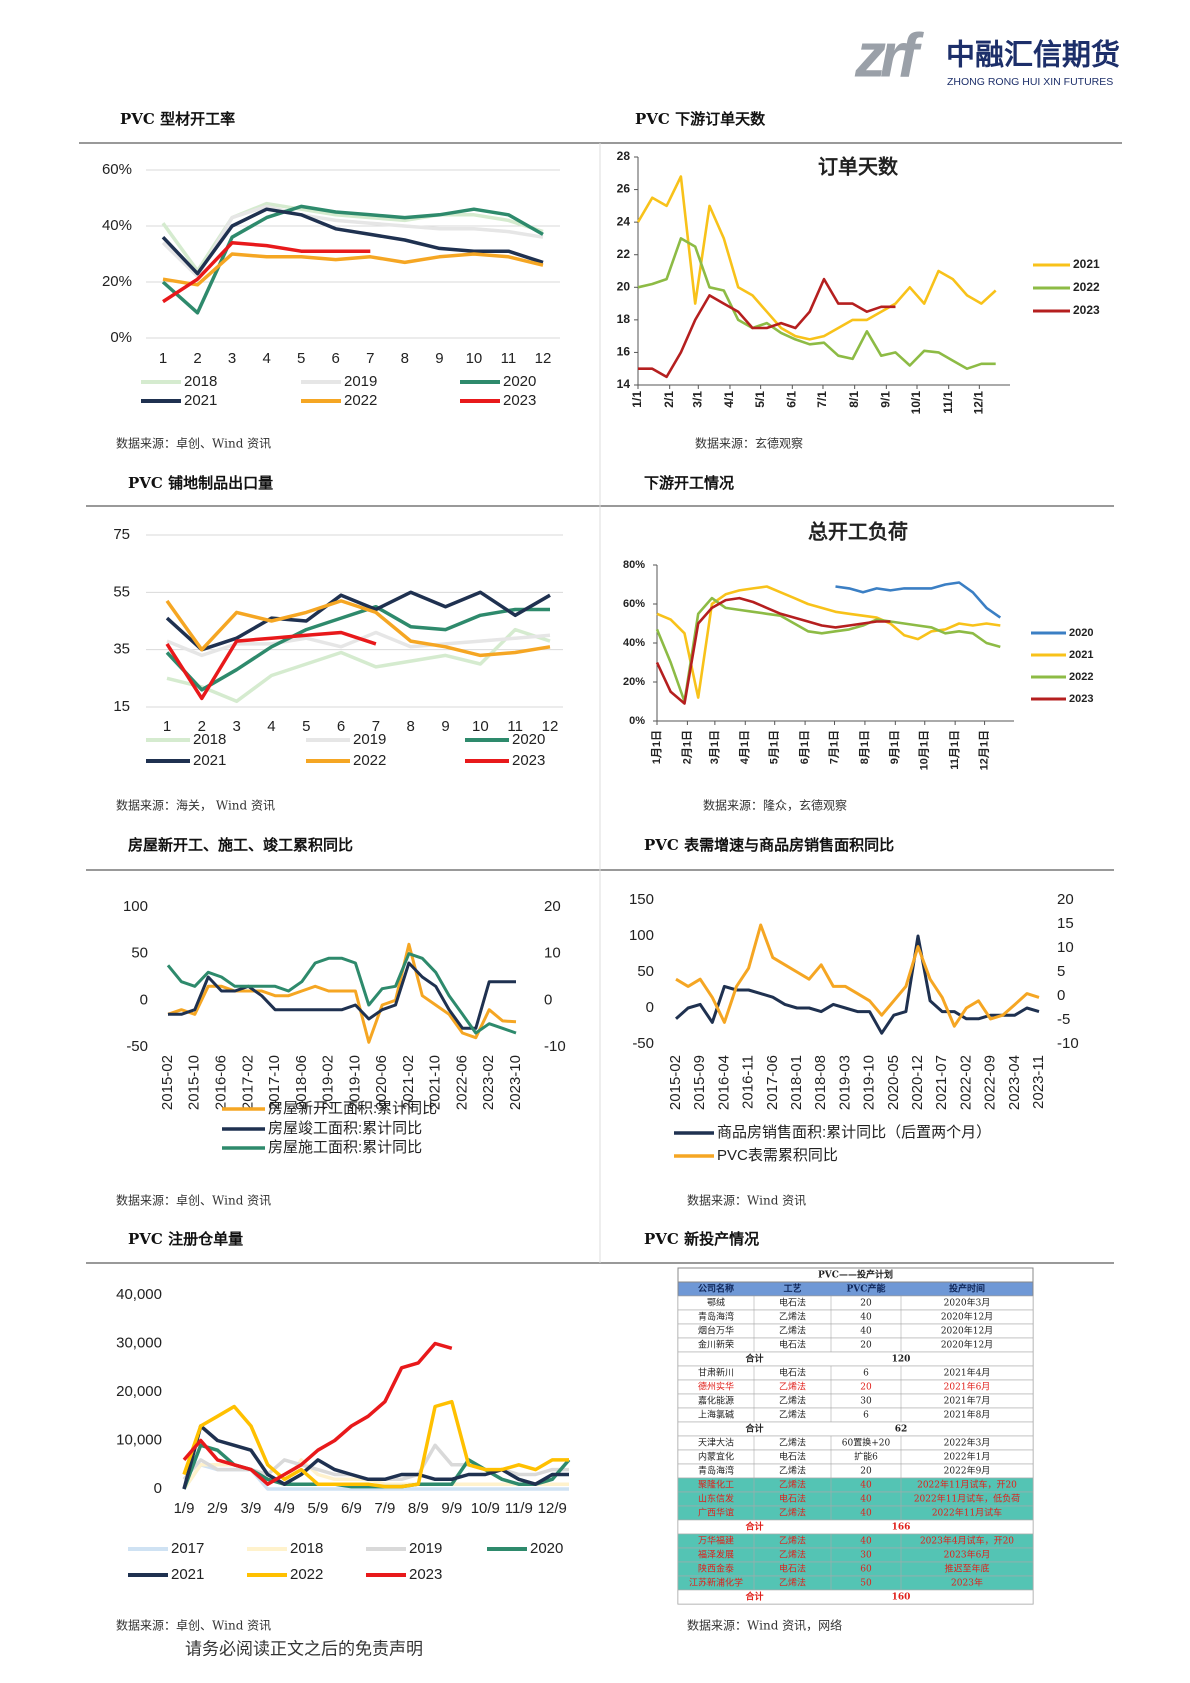 The image size is (1190, 1683). Describe the element at coordinates (624, 221) in the screenshot. I see `y-tick-label: 24` at that location.